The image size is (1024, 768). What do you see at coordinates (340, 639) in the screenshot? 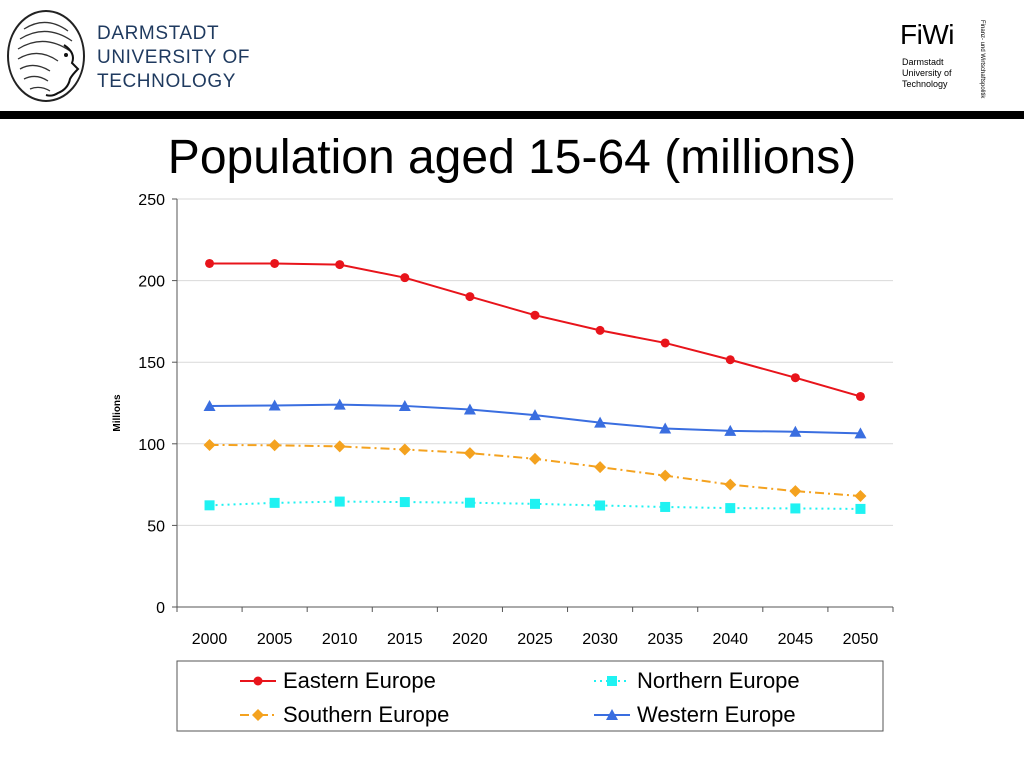
I see `x-tick-label: 2010` at bounding box center [340, 639].